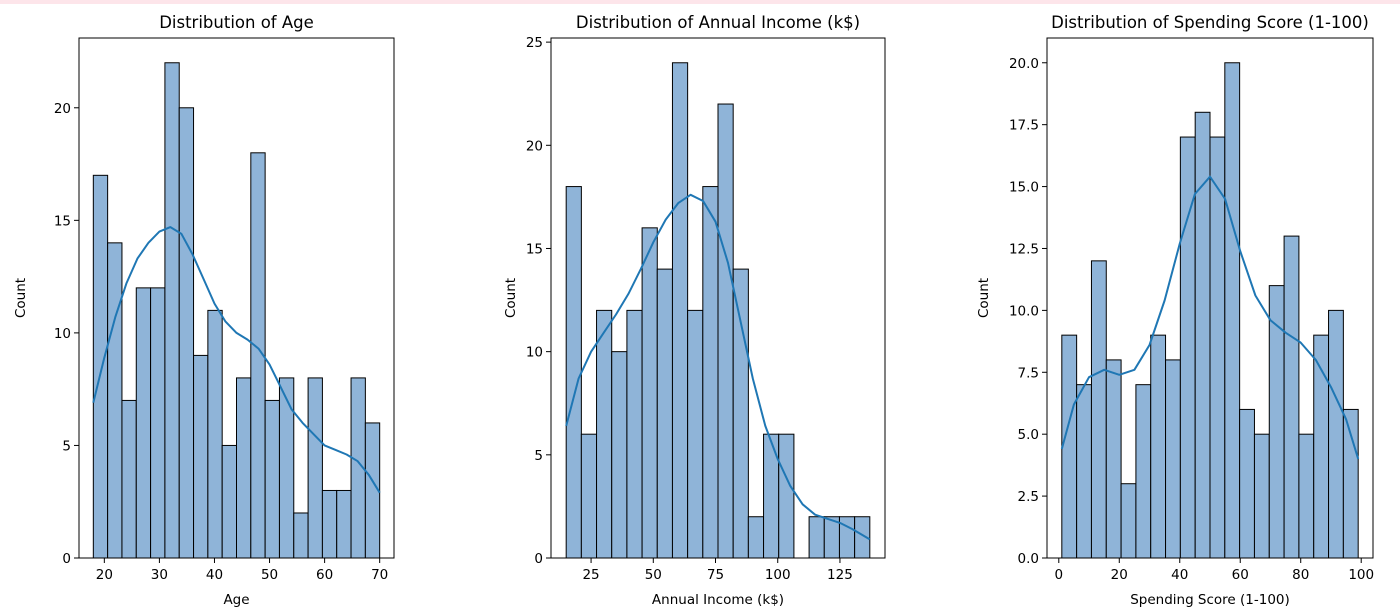  Describe the element at coordinates (1024, 126) in the screenshot. I see `y-tick-label: 17.5` at that location.